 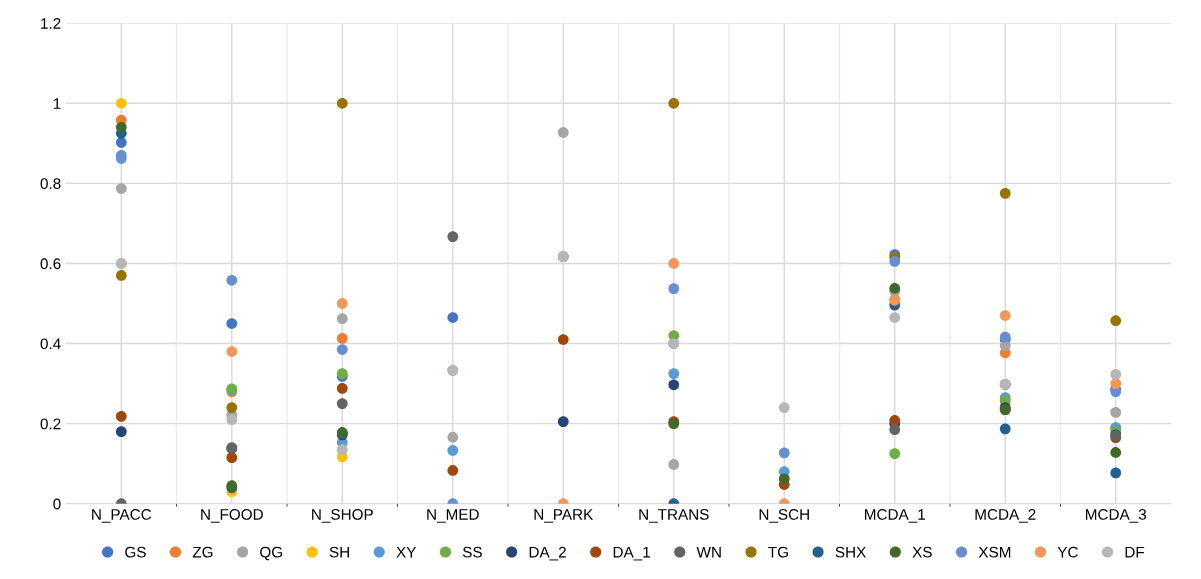 What do you see at coordinates (631, 553) in the screenshot?
I see `legend-label: DA_1` at bounding box center [631, 553].